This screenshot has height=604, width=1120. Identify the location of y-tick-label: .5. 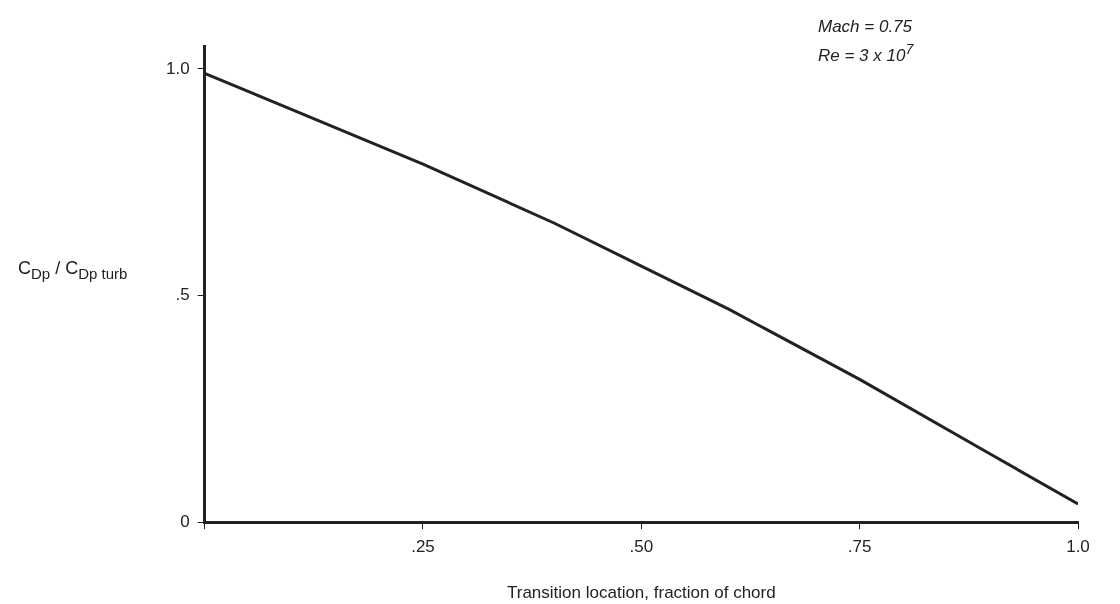
(182, 295).